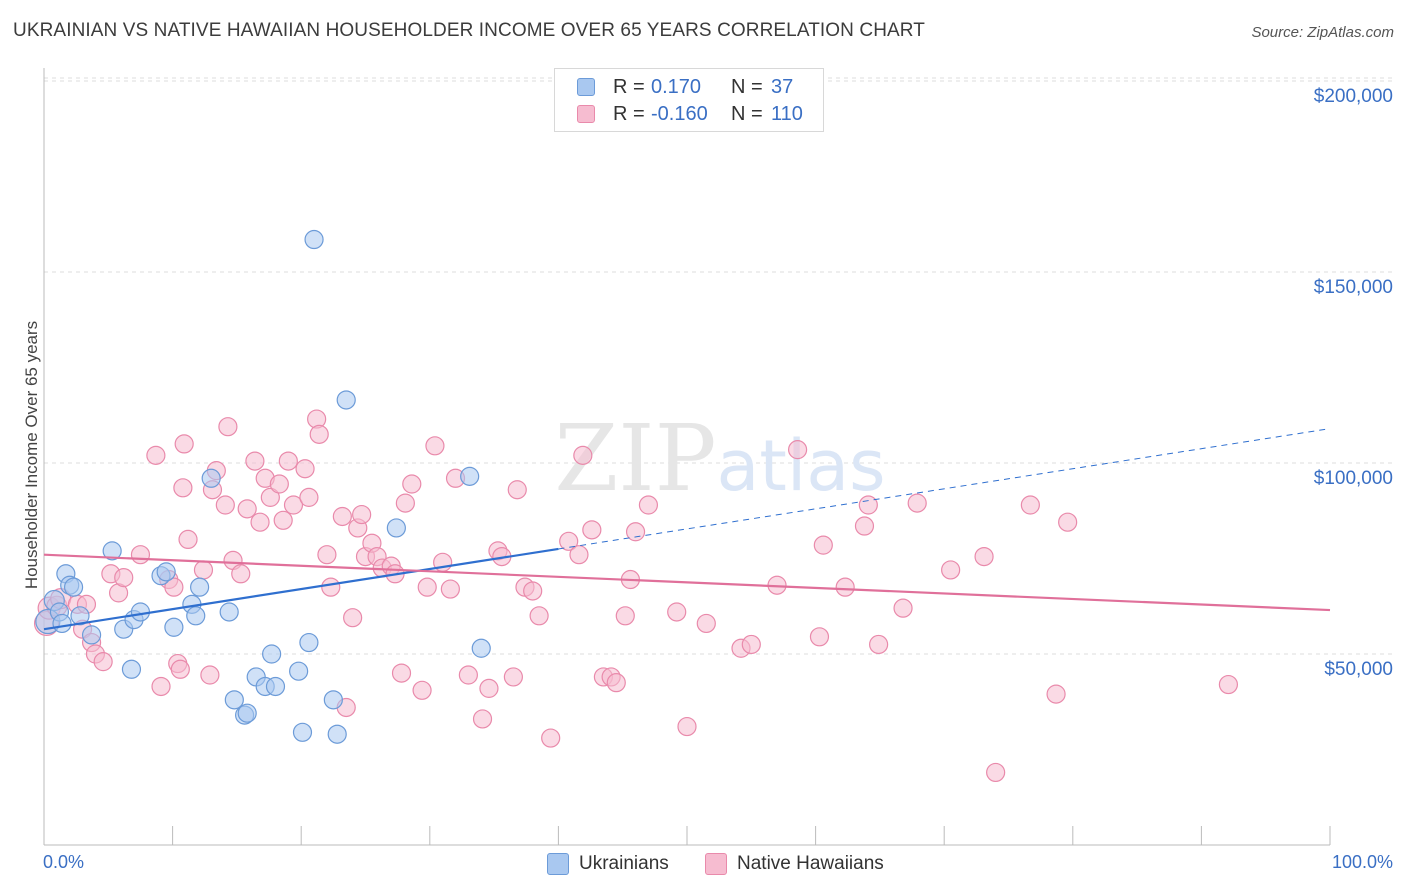 The height and width of the screenshot is (892, 1406). What do you see at coordinates (31, 455) in the screenshot?
I see `y-axis-label: Householder Income Over 65 years` at bounding box center [31, 455].